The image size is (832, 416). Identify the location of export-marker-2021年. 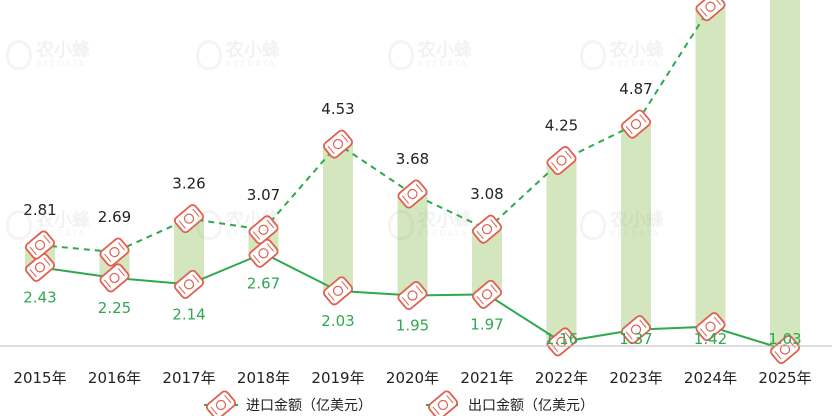
(487, 229).